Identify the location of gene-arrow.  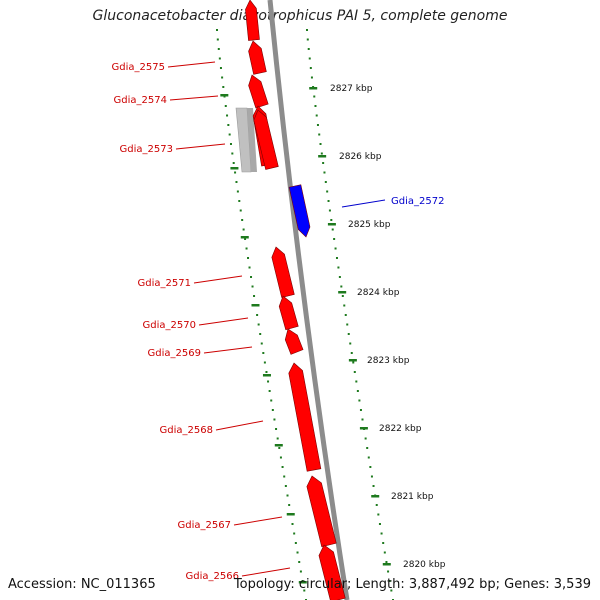
(257, 57).